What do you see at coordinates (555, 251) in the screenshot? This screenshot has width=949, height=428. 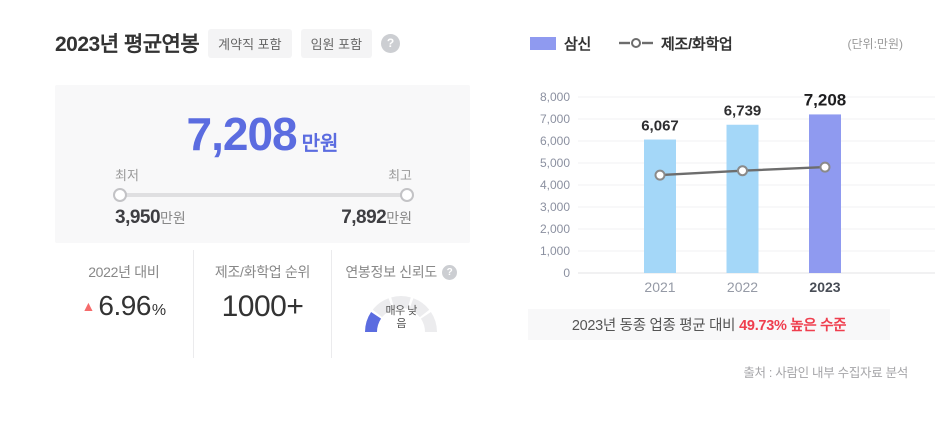 I see `svg-text: 1,000` at bounding box center [555, 251].